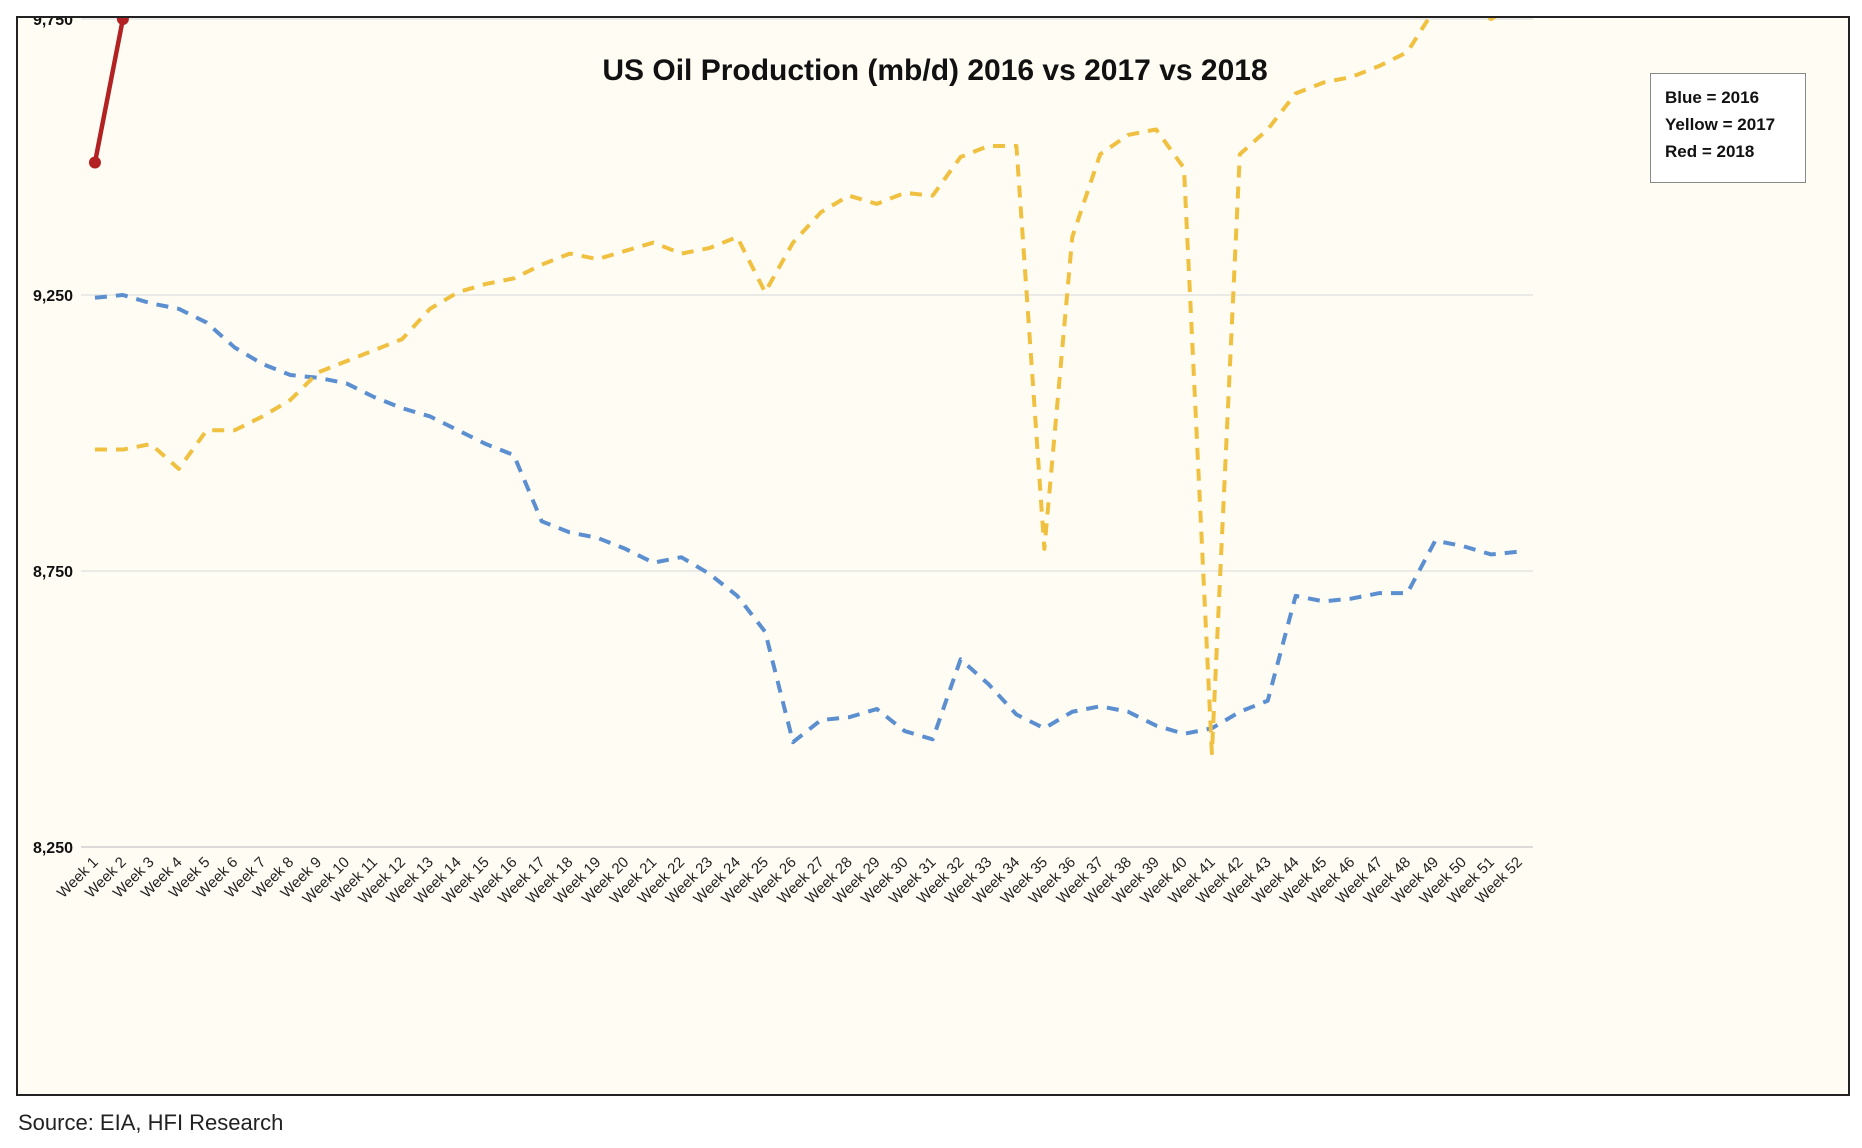 The height and width of the screenshot is (1148, 1862). Describe the element at coordinates (53, 296) in the screenshot. I see `y-tick-label: 9,250` at that location.